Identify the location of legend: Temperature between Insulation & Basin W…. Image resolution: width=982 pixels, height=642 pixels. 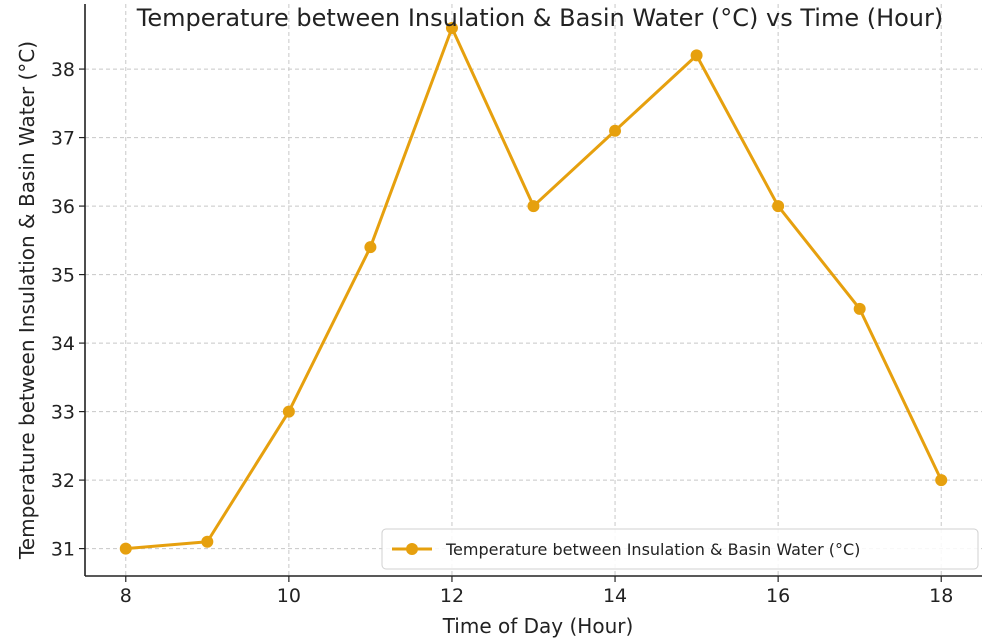
(680, 549).